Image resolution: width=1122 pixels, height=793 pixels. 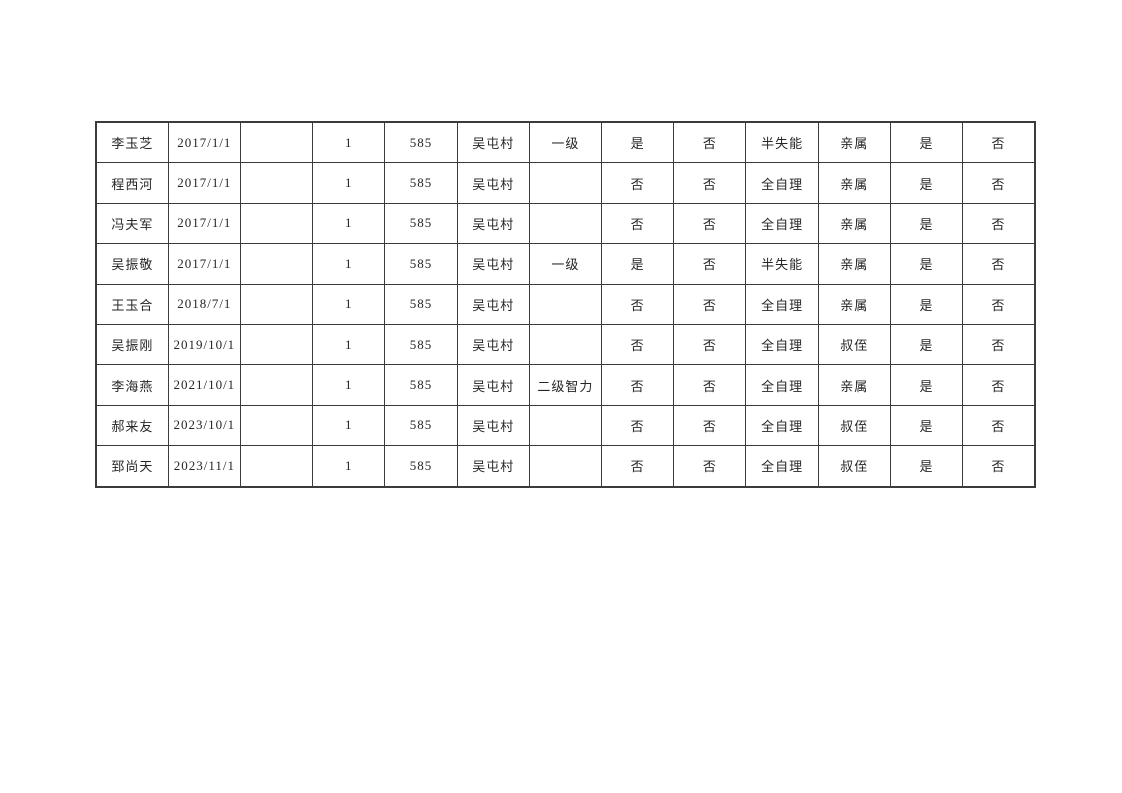 What do you see at coordinates (132, 344) in the screenshot?
I see `table-cell: 吴振刚` at bounding box center [132, 344].